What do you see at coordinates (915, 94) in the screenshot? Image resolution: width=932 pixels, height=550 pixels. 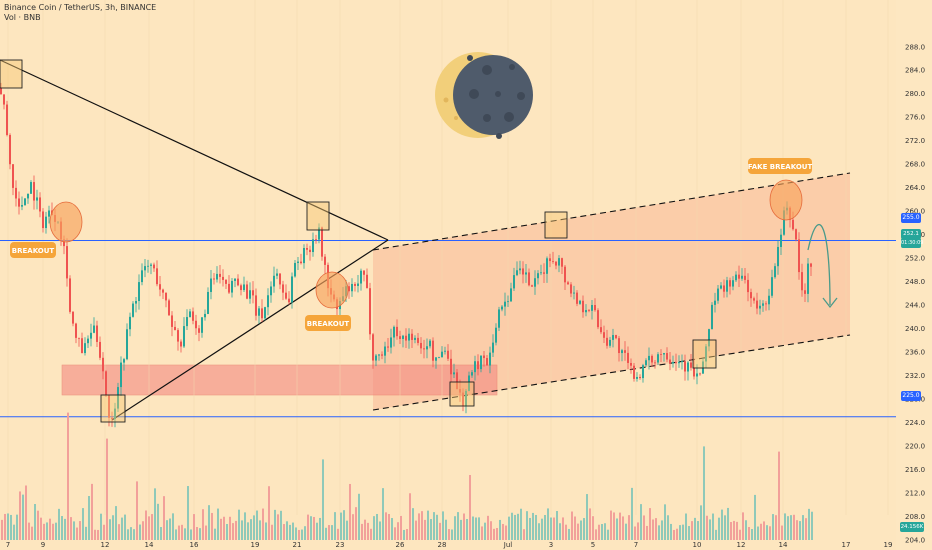 I see `y-tick-label: 280.0` at bounding box center [915, 94].